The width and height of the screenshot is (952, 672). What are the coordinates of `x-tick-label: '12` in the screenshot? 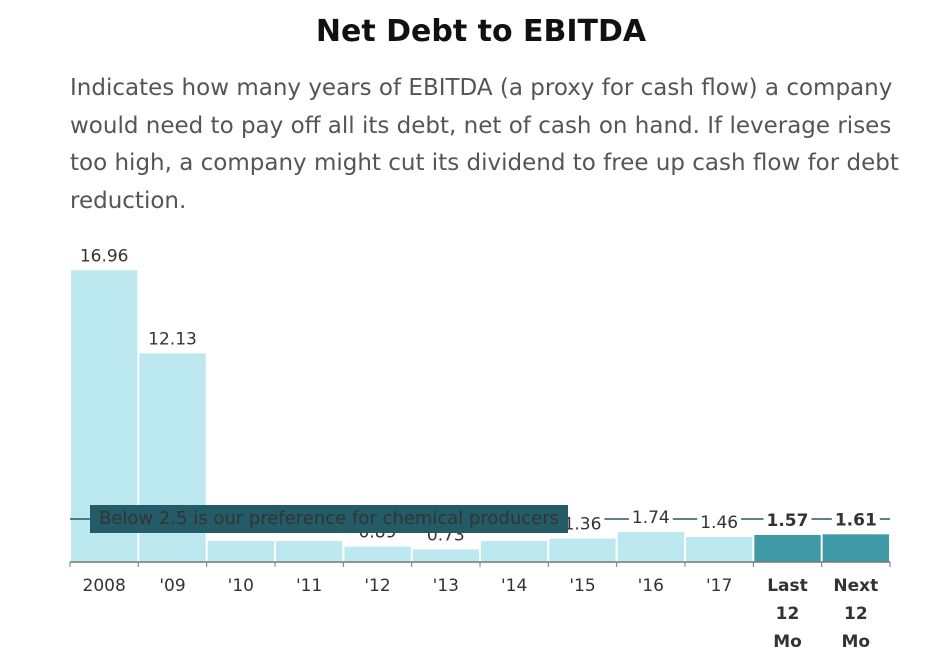 It's located at (377, 586).